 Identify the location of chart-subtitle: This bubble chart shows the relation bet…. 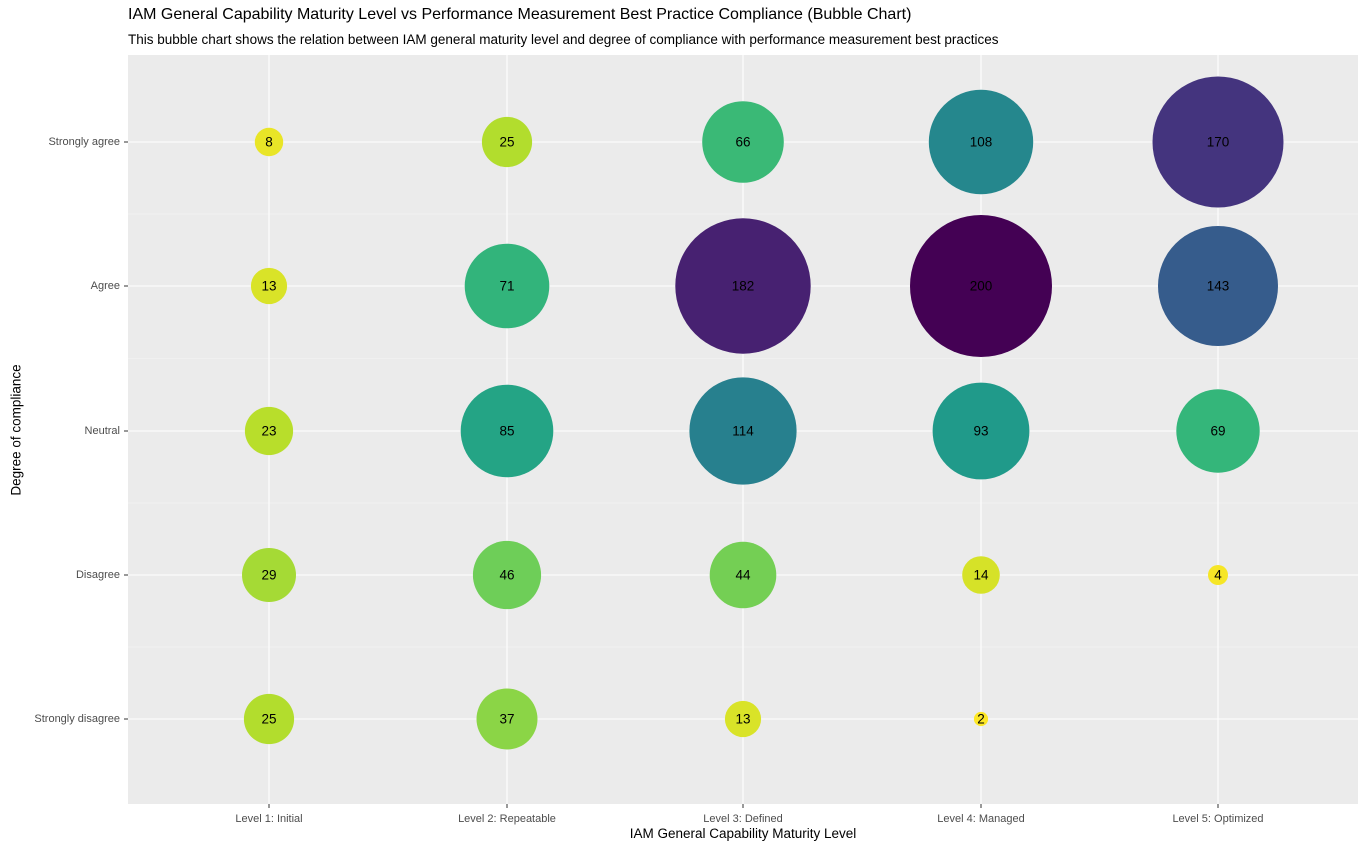
(563, 39).